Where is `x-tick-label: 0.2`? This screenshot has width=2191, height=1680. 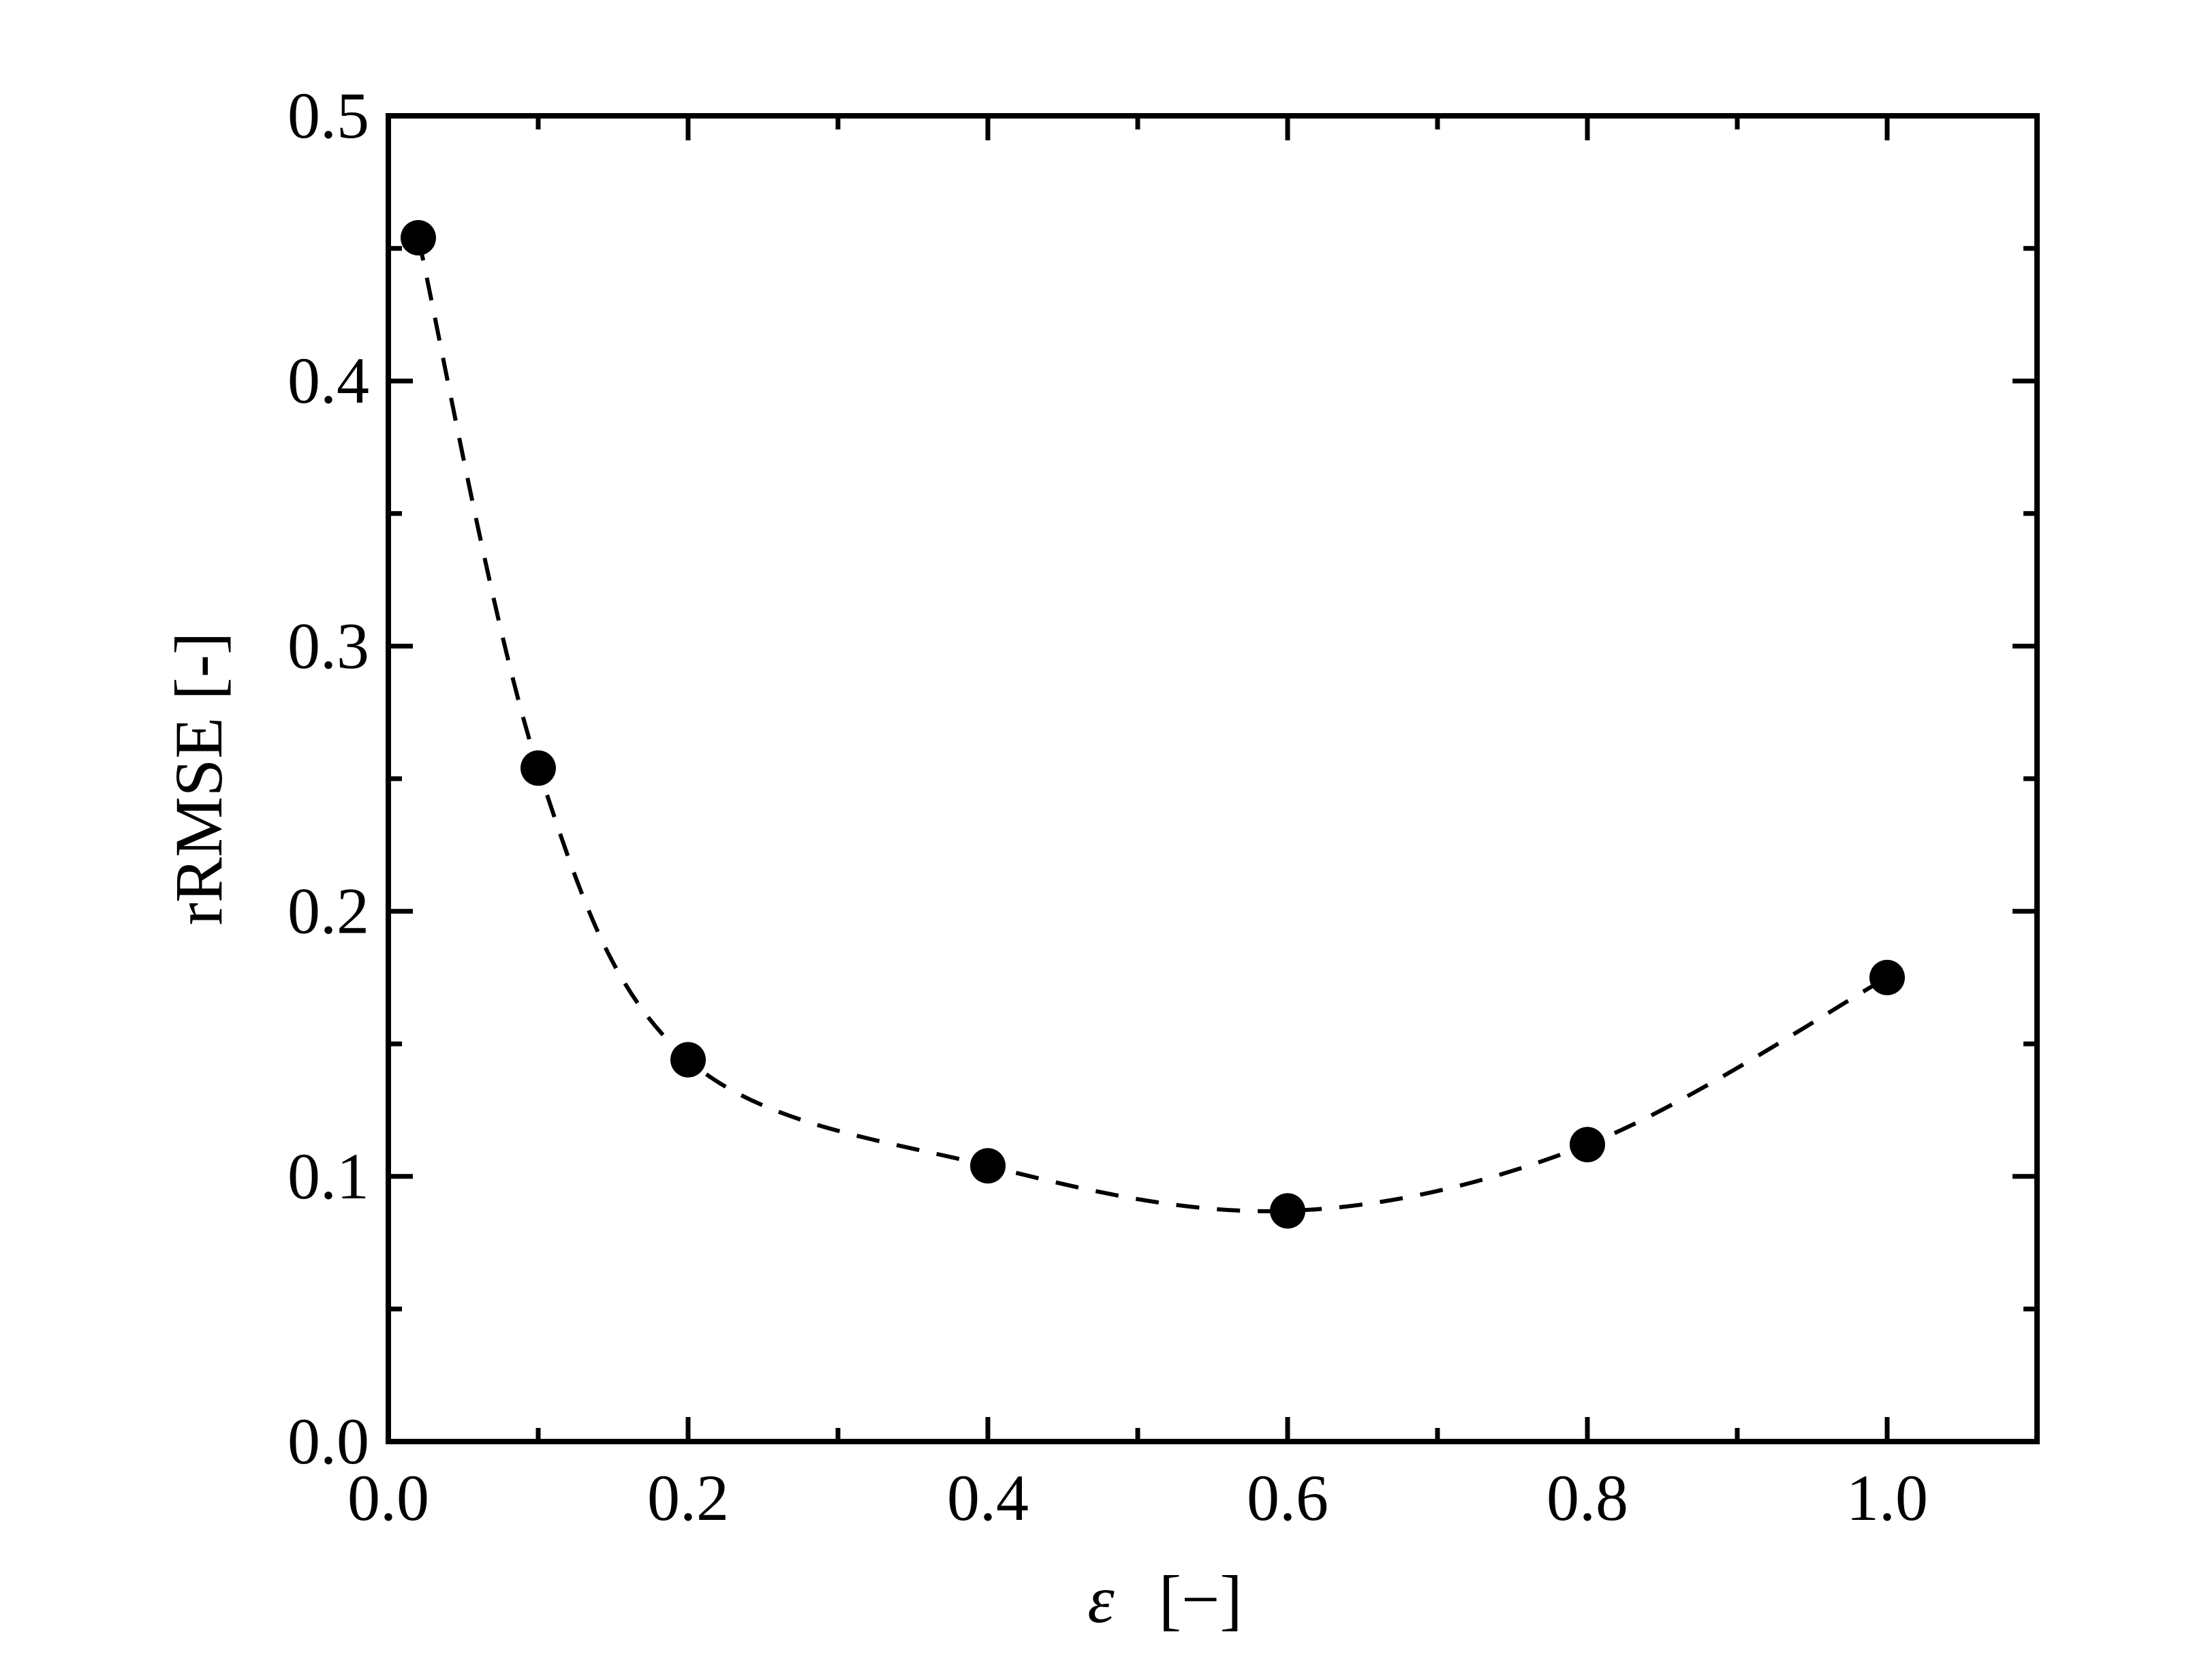 x-tick-label: 0.2 is located at coordinates (688, 1497).